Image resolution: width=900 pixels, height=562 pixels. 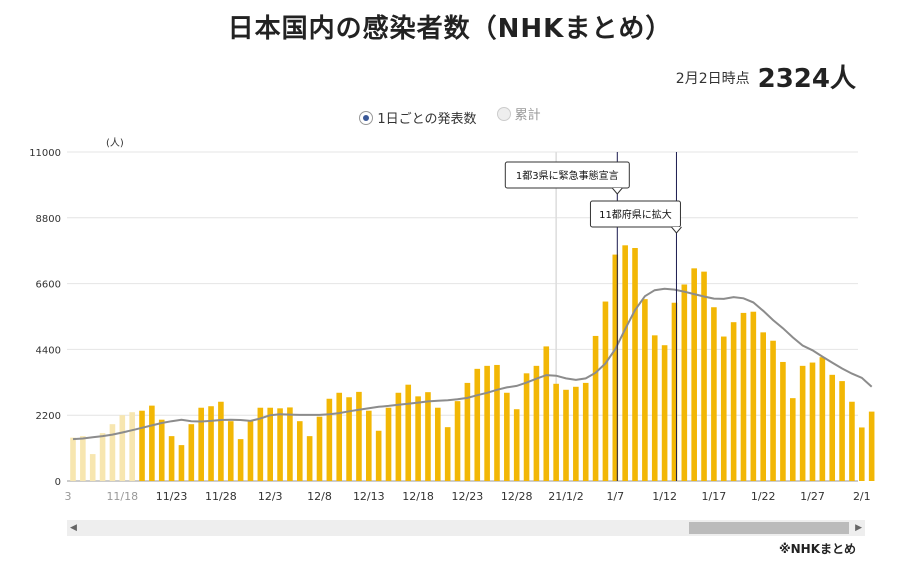 What do you see at coordinates (270, 496) in the screenshot?
I see `x-tick-label: 12/3` at bounding box center [270, 496].